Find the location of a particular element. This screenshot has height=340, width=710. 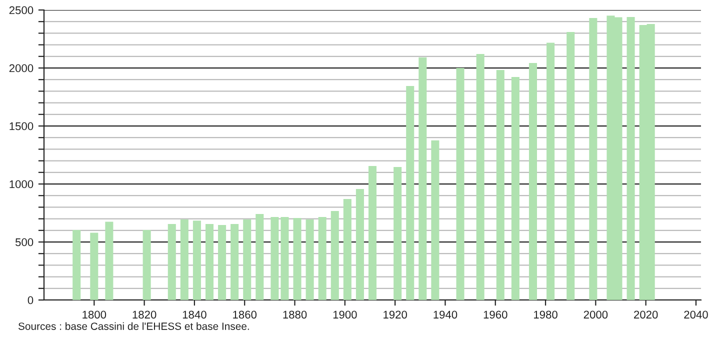

x-tick-label: 2020 is located at coordinates (646, 314).